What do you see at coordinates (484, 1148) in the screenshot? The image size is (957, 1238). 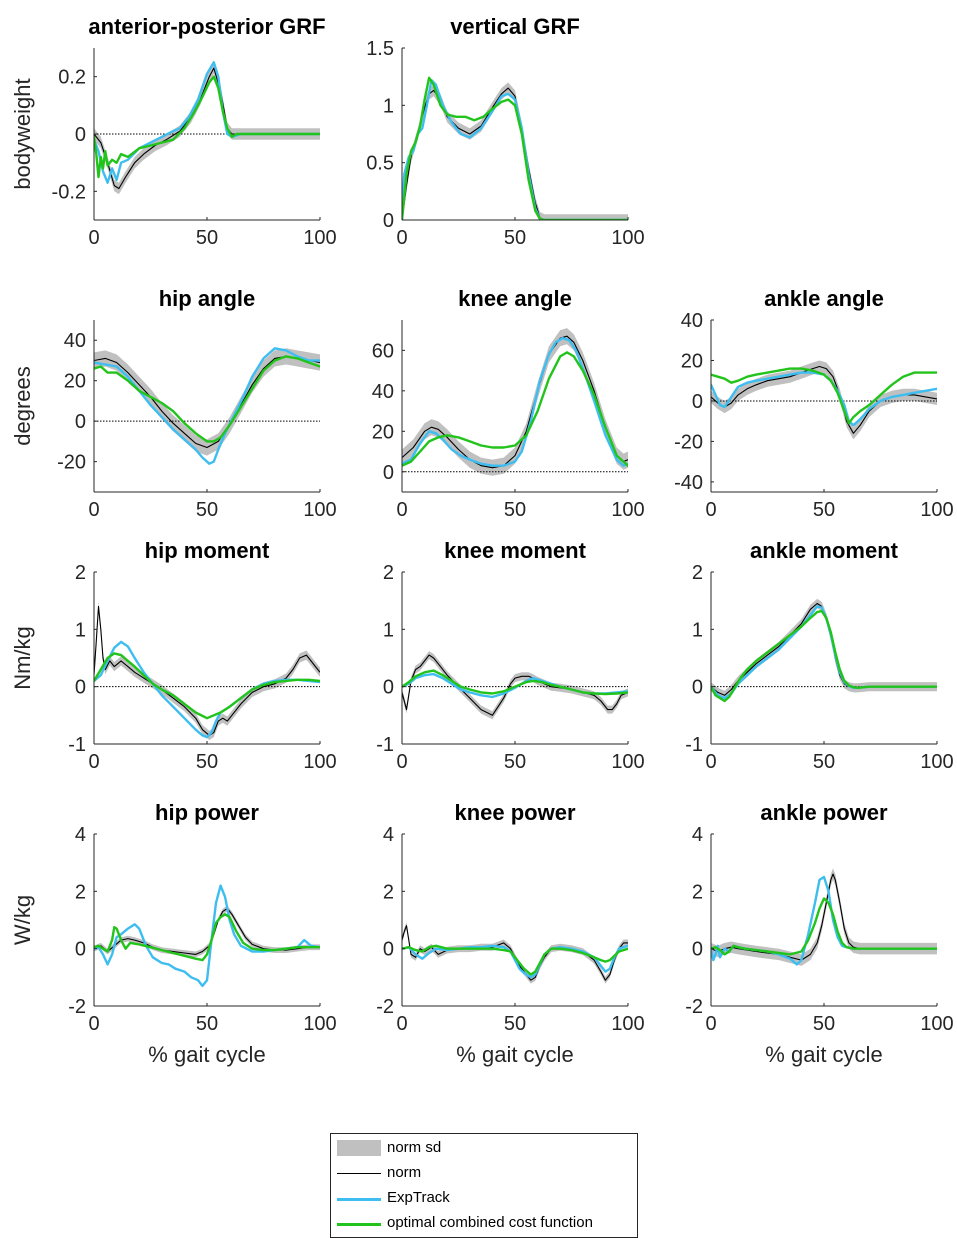 I see `legend-item: norm sd` at bounding box center [484, 1148].